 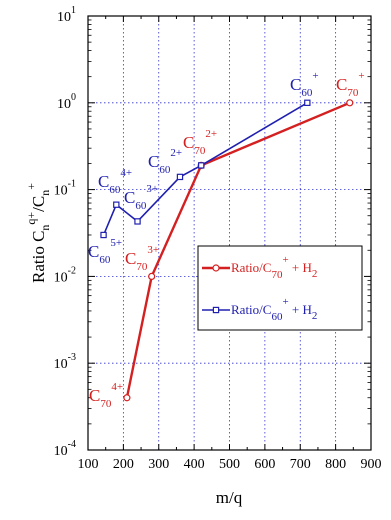 What do you see at coordinates (274, 309) in the screenshot?
I see `legend-label-c60: Ratio/C60 + + H2` at bounding box center [274, 309].